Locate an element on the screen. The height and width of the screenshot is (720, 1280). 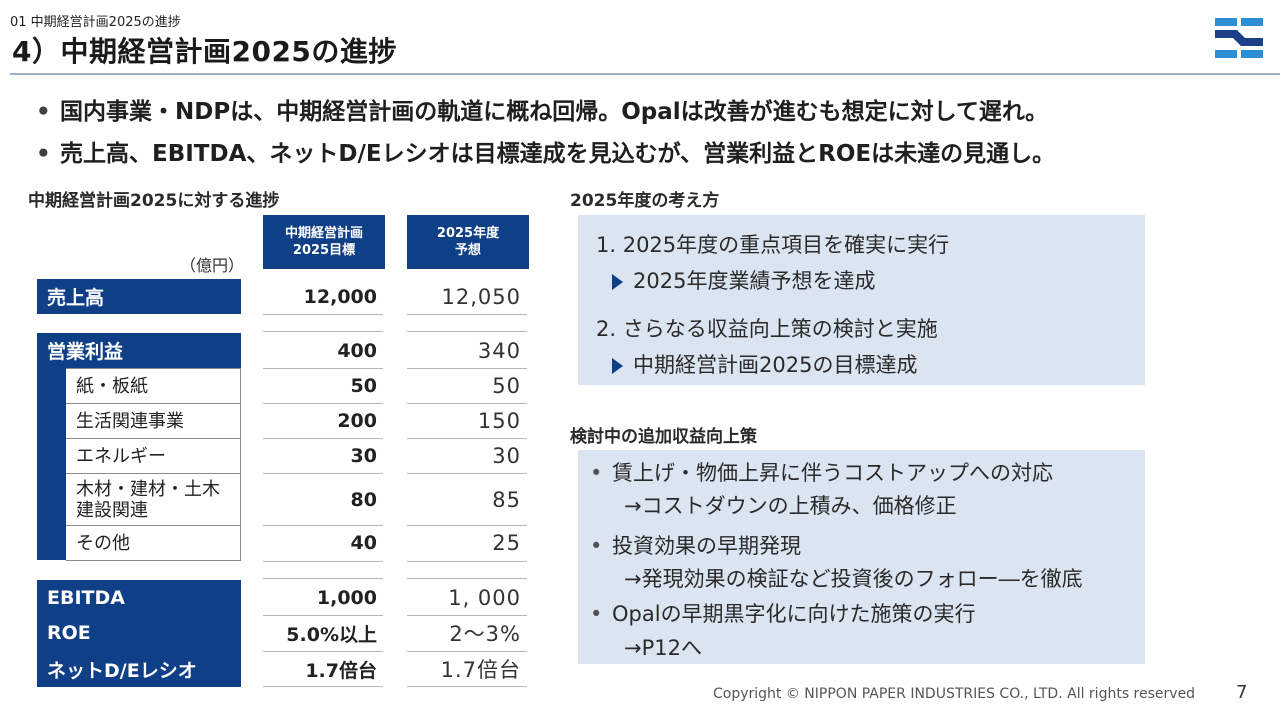
ebitda-target: 1,000 is located at coordinates (346, 598).